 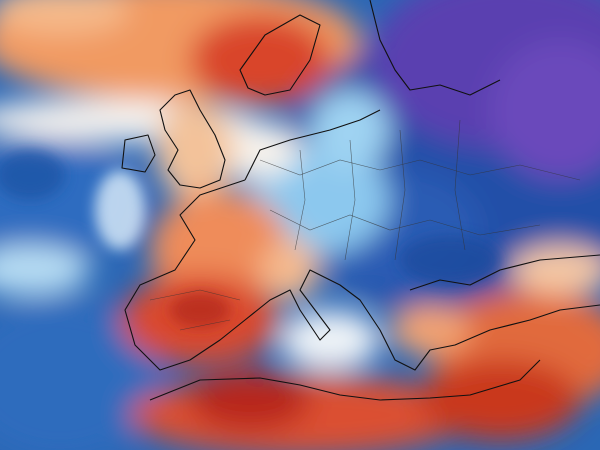 What do you see at coordinates (545, 110) in the screenshot?
I see `very-cold-area` at bounding box center [545, 110].